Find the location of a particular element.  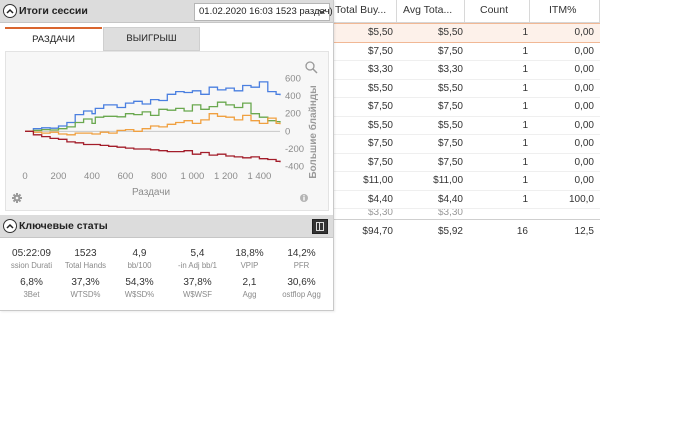

tab-winnings: ВЫИГРЫШ is located at coordinates (151, 39).